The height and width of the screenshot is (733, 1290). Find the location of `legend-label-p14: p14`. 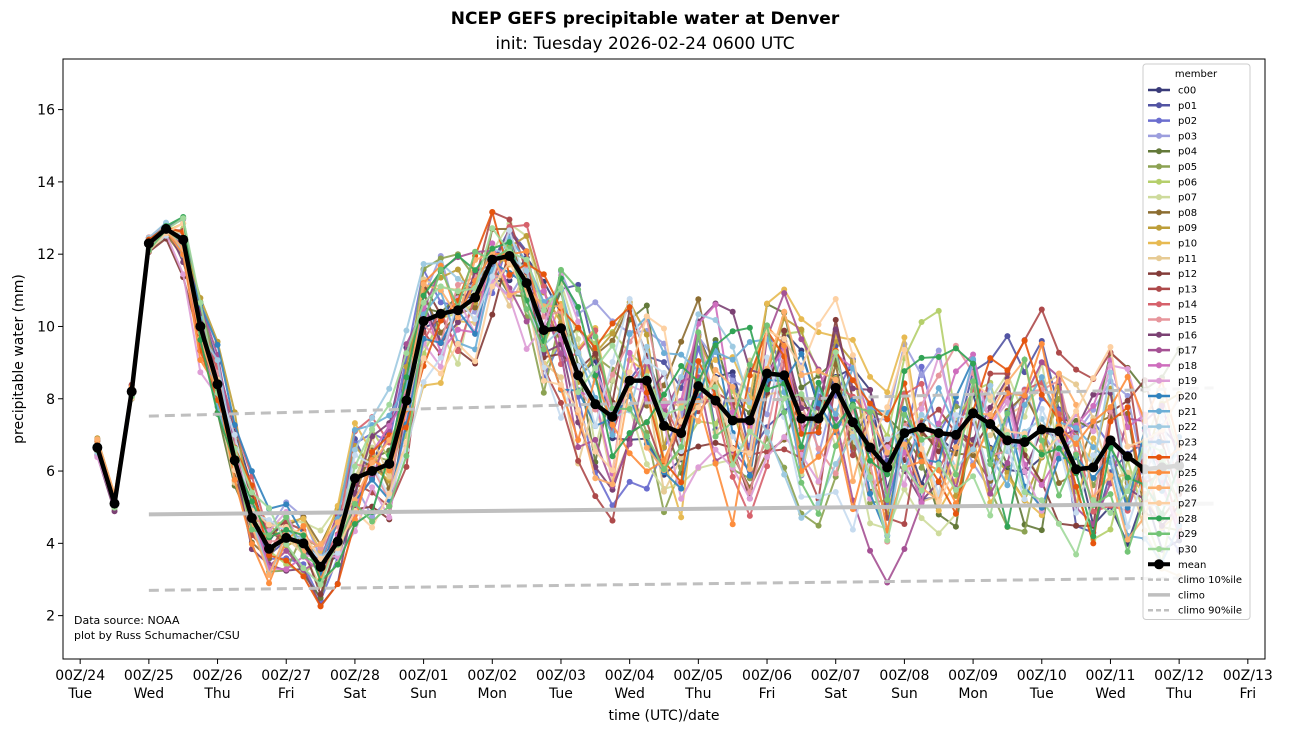

legend-label-p14: p14 is located at coordinates (1187, 305).